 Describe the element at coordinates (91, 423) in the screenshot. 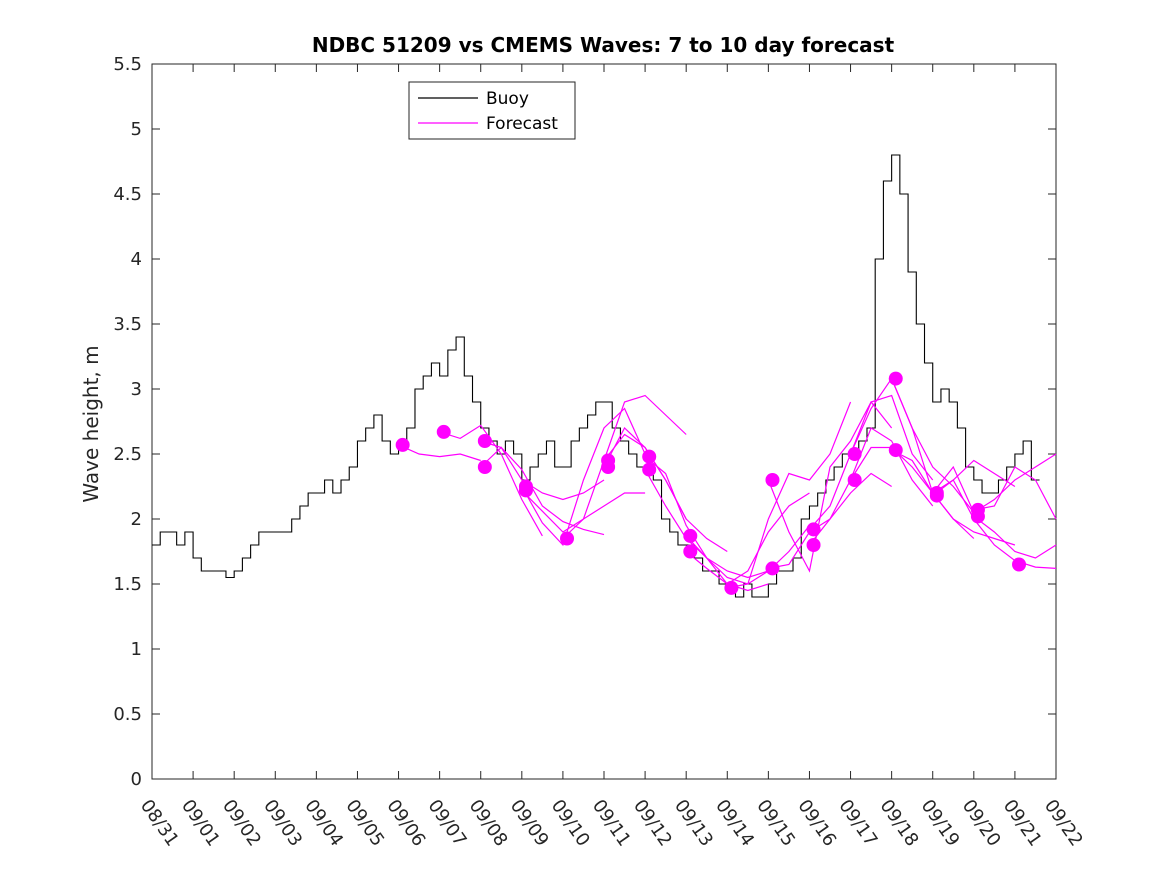

I see `y-axis-label: Wave height, m` at that location.